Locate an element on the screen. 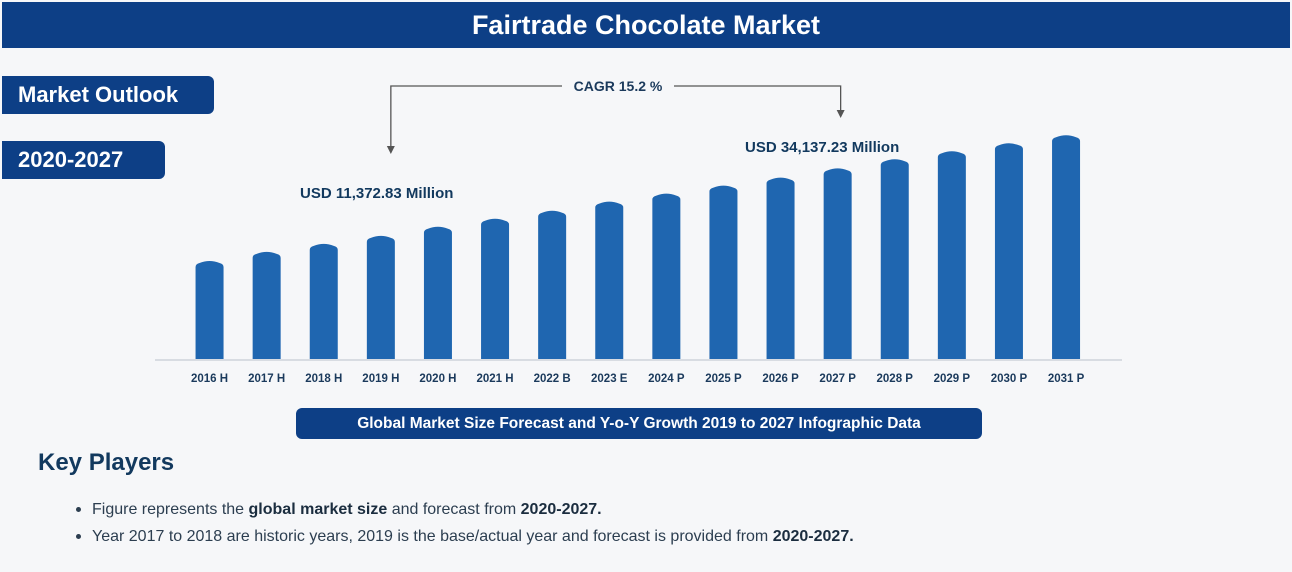 Image resolution: width=1292 pixels, height=572 pixels. note-bold: global market size is located at coordinates (318, 509).